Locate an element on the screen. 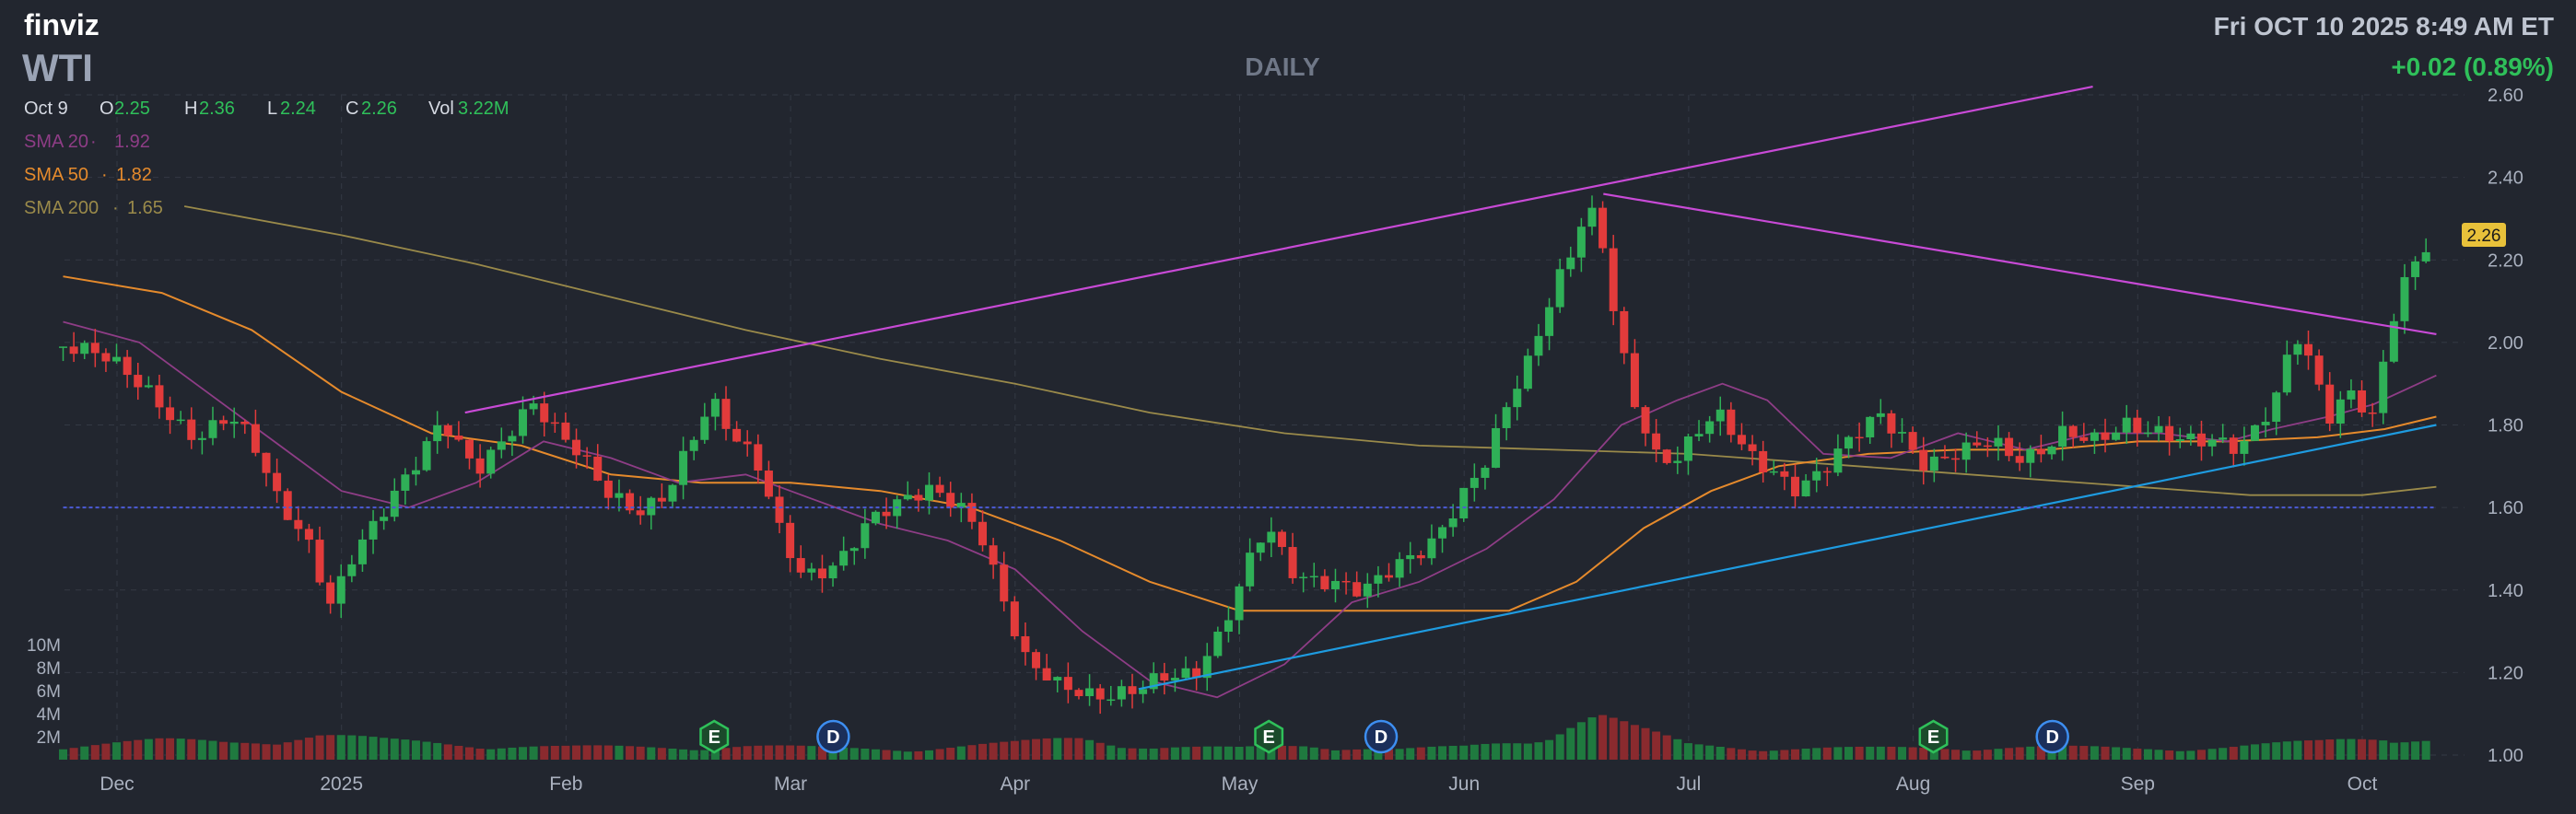 Image resolution: width=2576 pixels, height=814 pixels. y-tick-label: 2.00 is located at coordinates (2505, 343).